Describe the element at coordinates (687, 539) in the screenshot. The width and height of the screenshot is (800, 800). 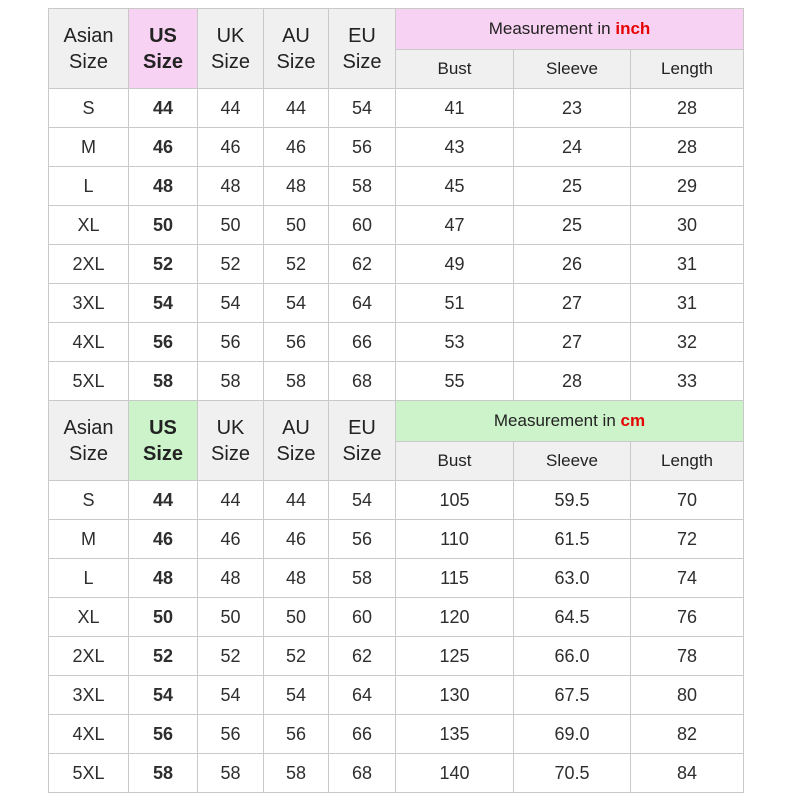
I see `length-cell: 72` at that location.